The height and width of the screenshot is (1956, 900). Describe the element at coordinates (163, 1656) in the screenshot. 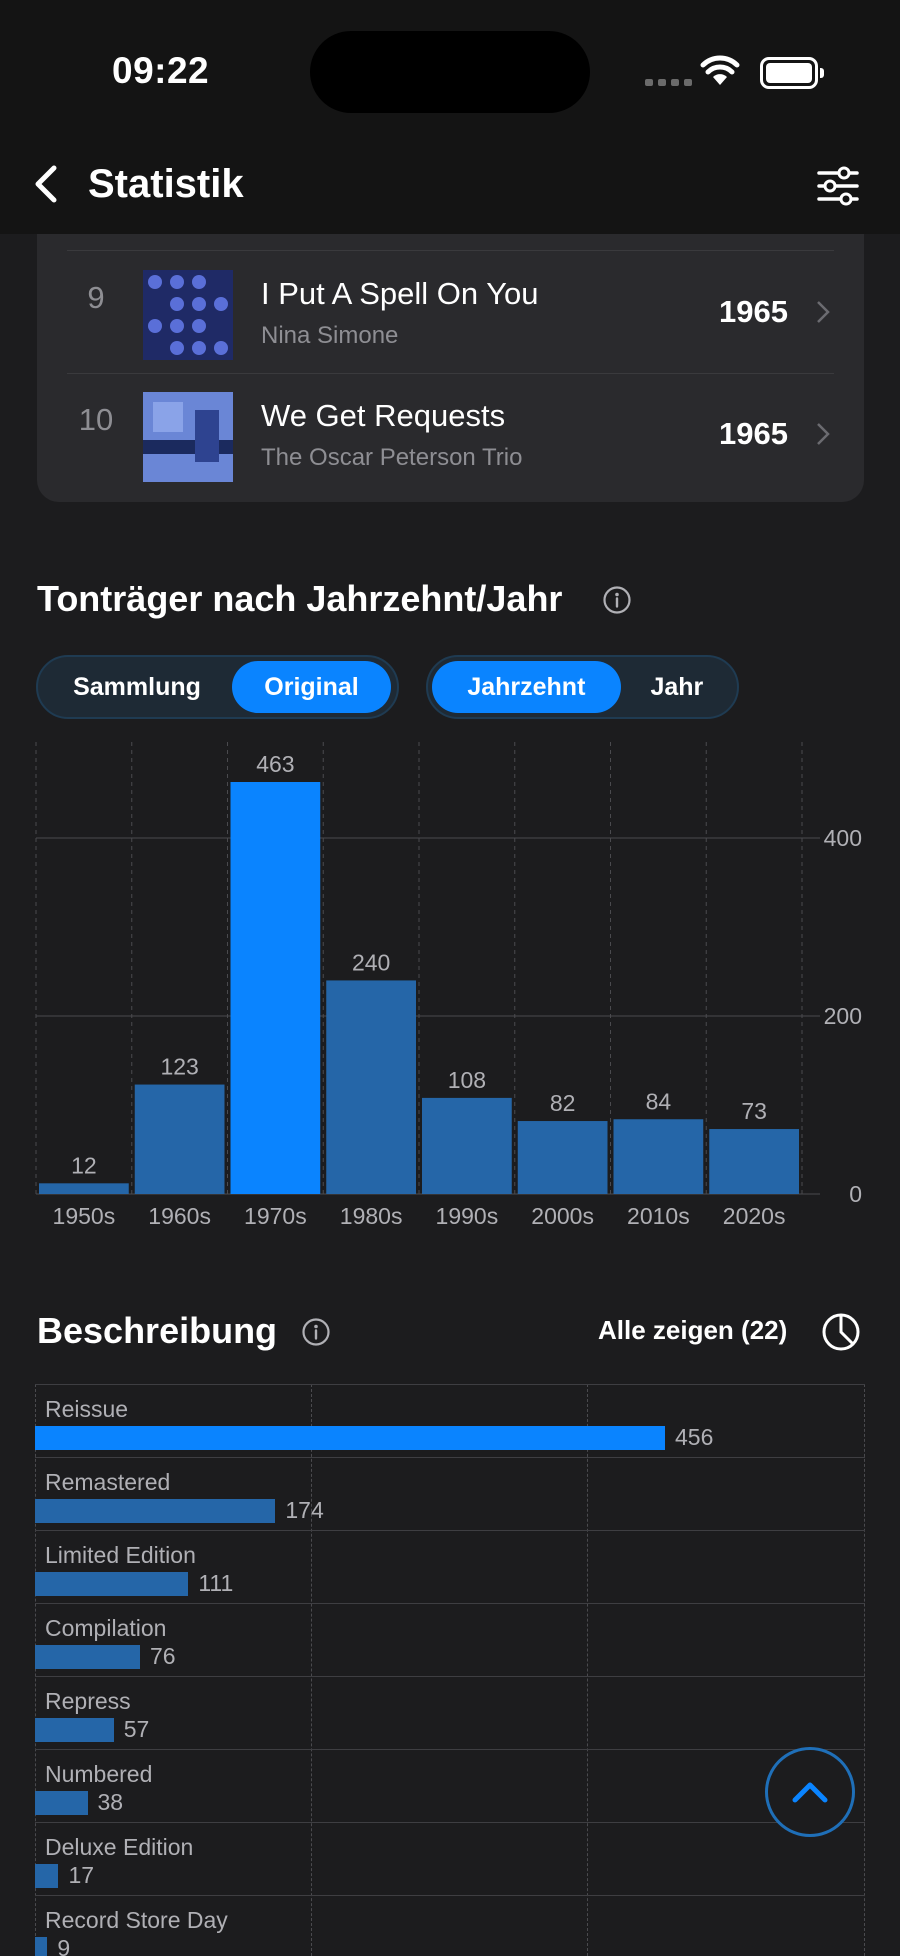

I see `data-label: 76` at that location.